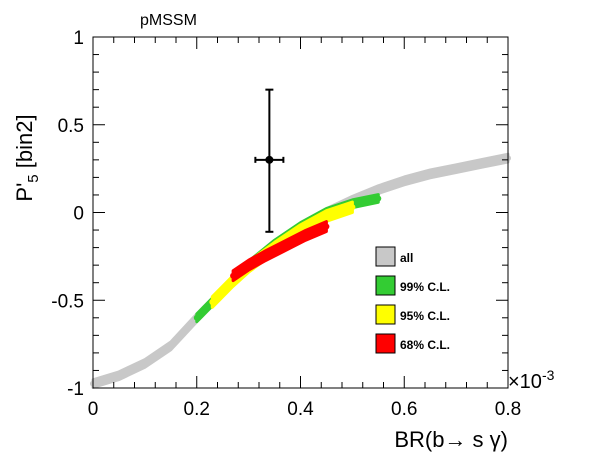  Describe the element at coordinates (425, 287) in the screenshot. I see `legend-label: 99% C.L.` at that location.